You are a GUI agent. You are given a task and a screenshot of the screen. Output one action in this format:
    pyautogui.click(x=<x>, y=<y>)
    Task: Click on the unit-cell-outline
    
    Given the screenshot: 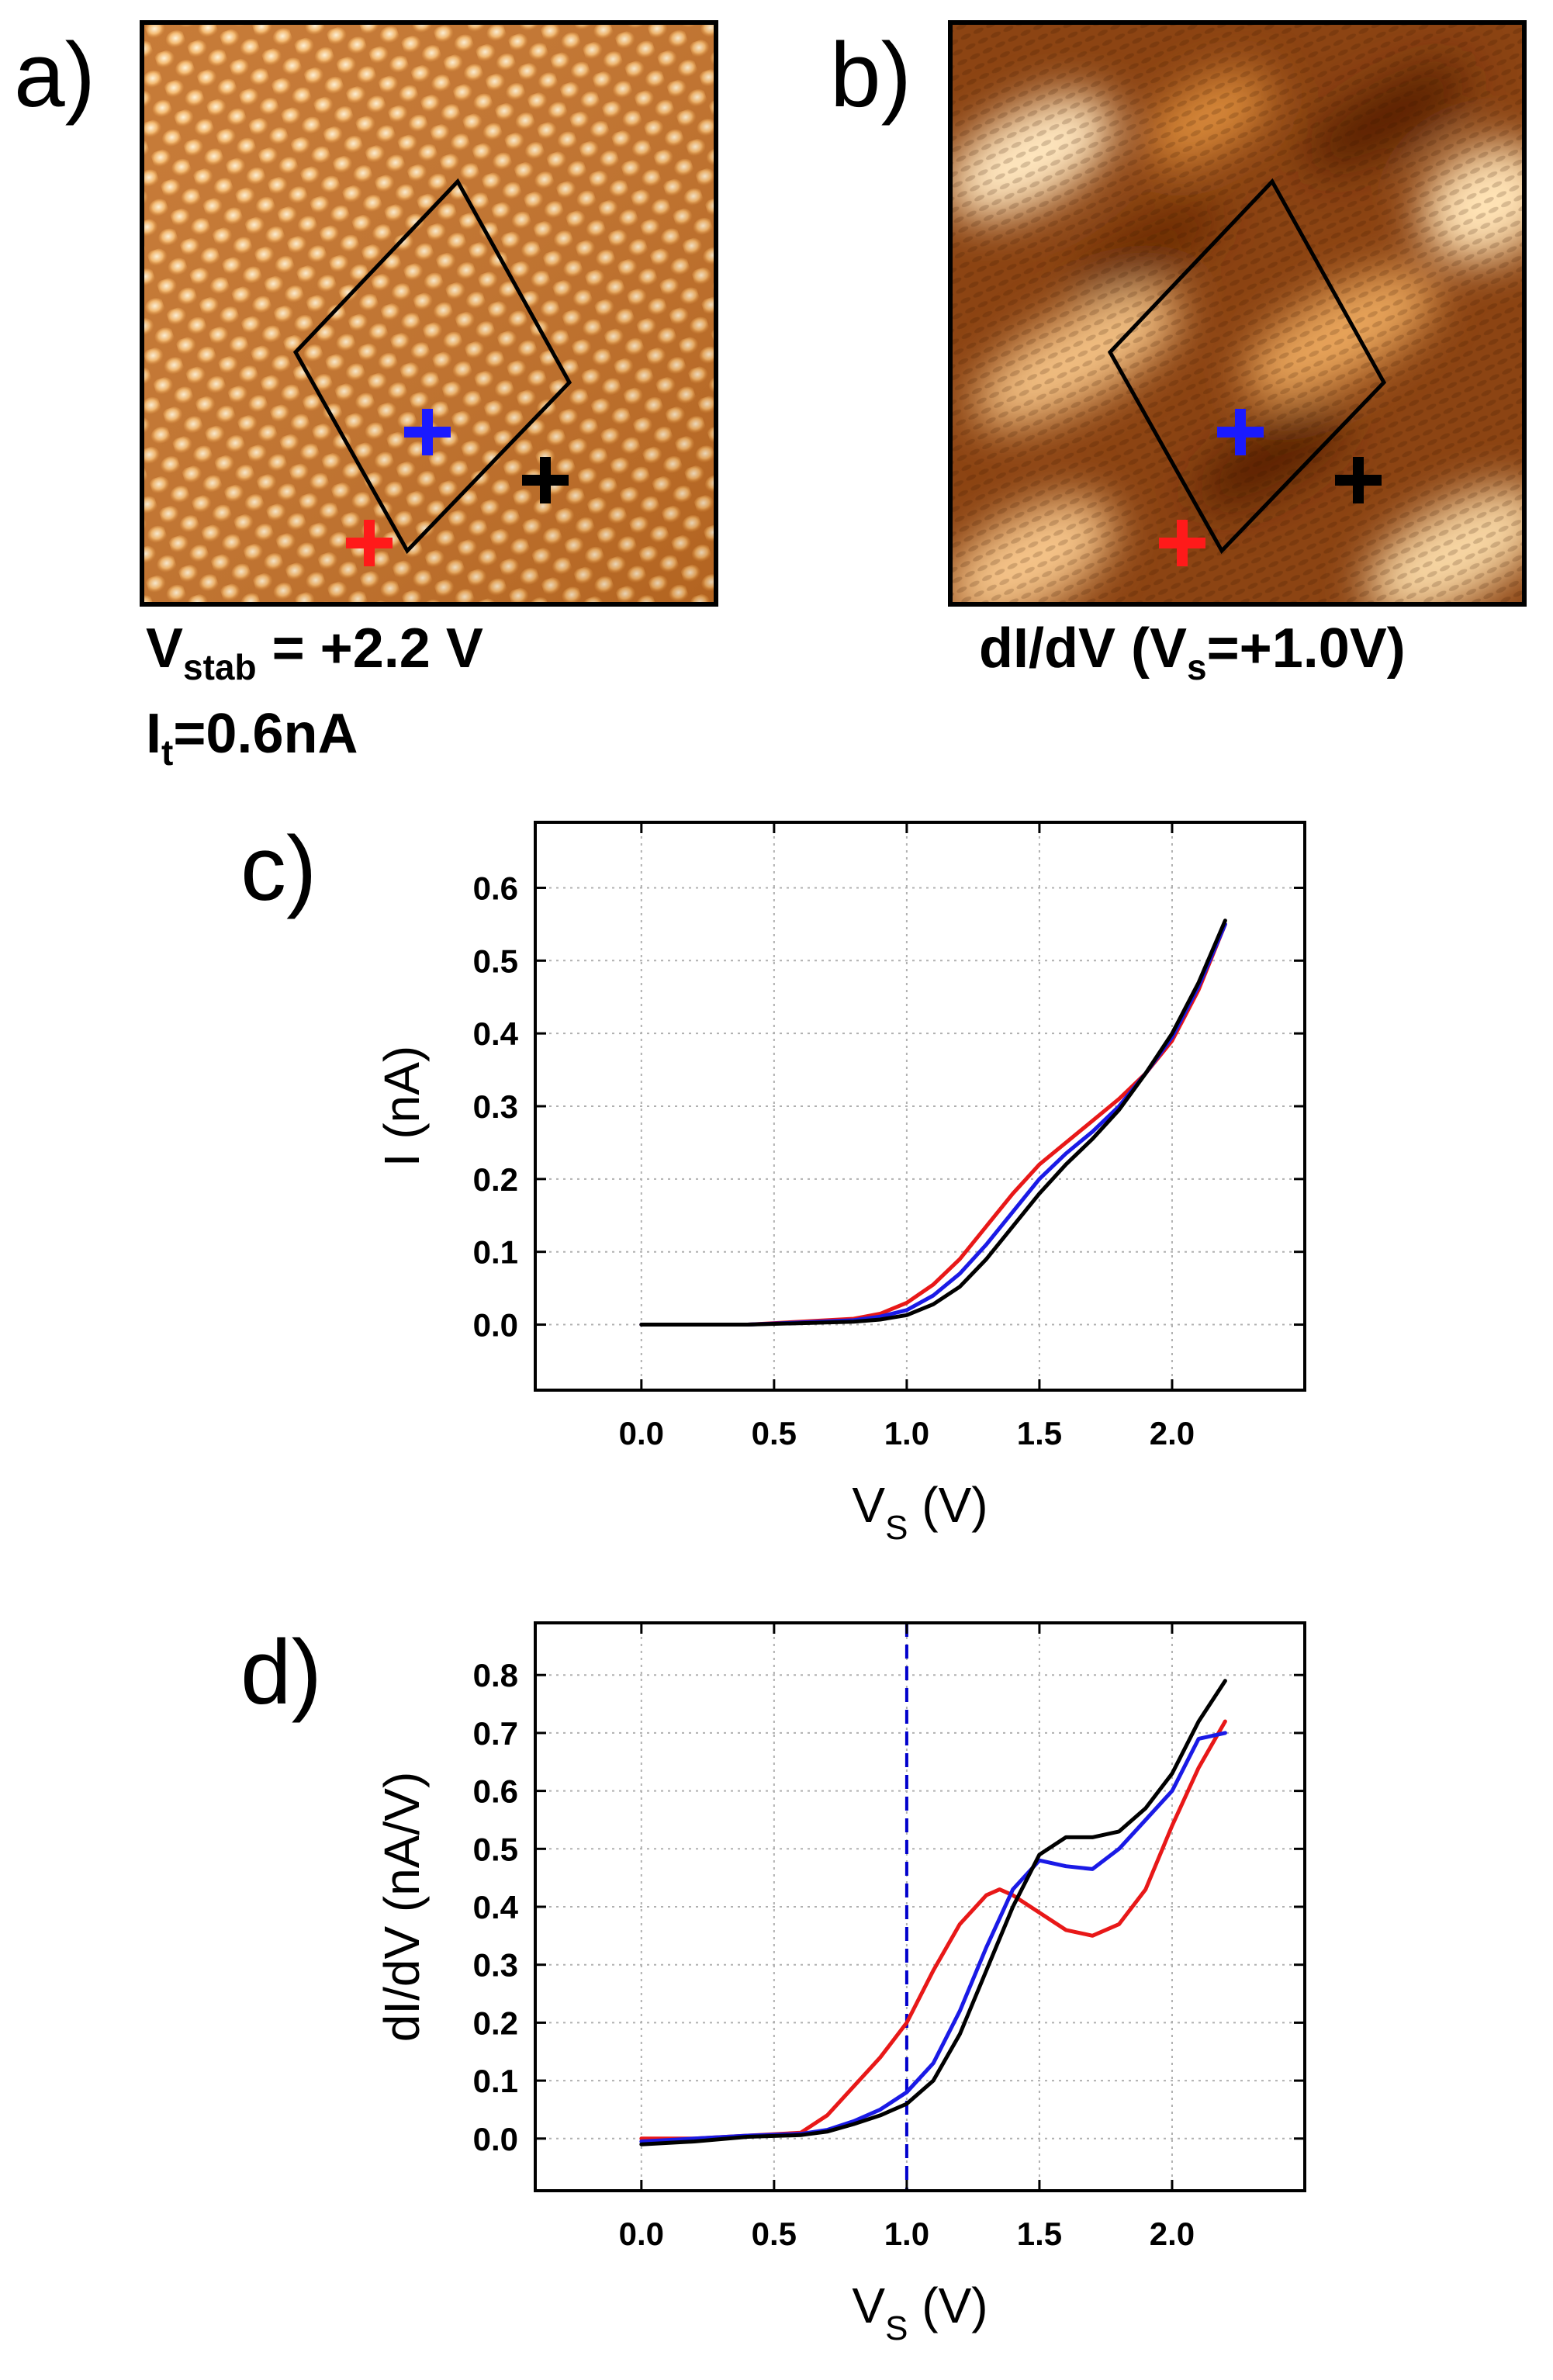 What is the action you would take?
    pyautogui.click(x=432, y=367)
    